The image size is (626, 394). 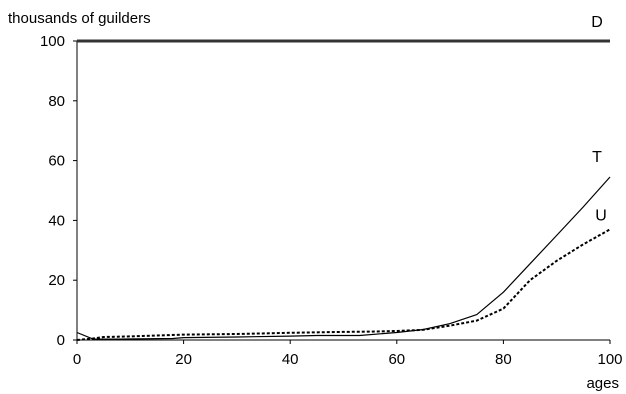 I want to click on x-tick-label: 20, so click(x=183, y=359).